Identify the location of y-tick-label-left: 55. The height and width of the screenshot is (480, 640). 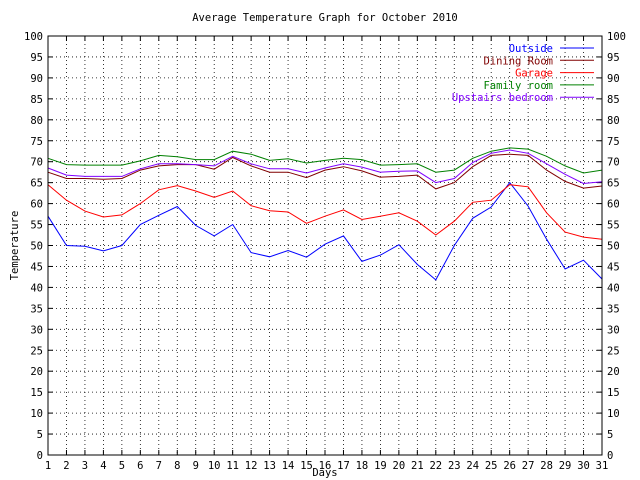
(36, 226).